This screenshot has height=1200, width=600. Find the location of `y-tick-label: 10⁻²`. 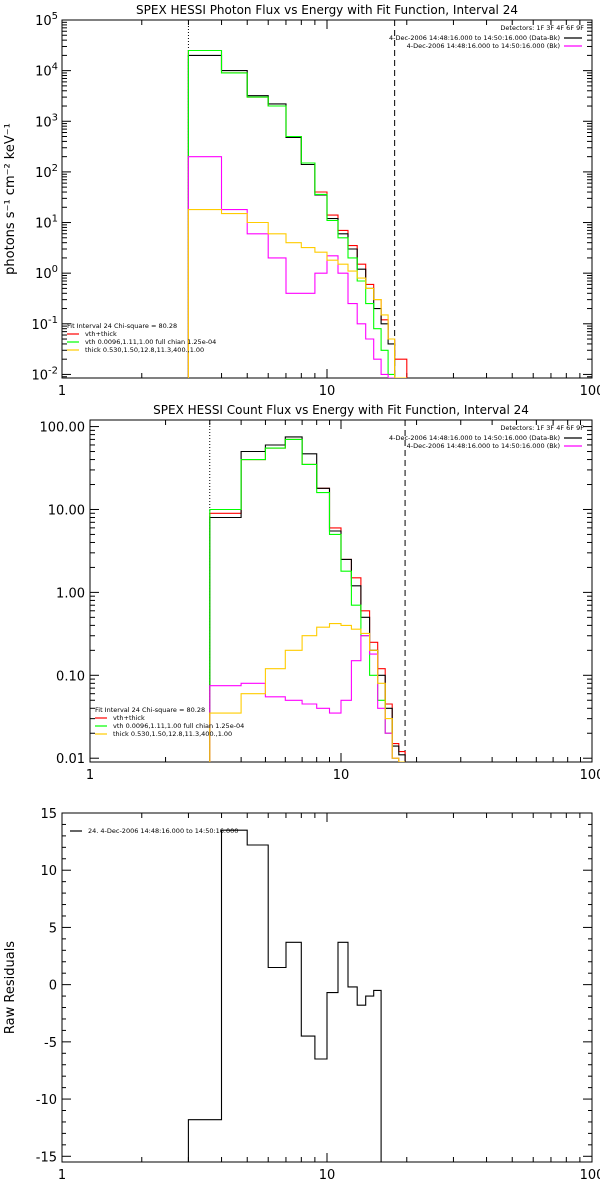

y-tick-label: 10⁻² is located at coordinates (44, 374).